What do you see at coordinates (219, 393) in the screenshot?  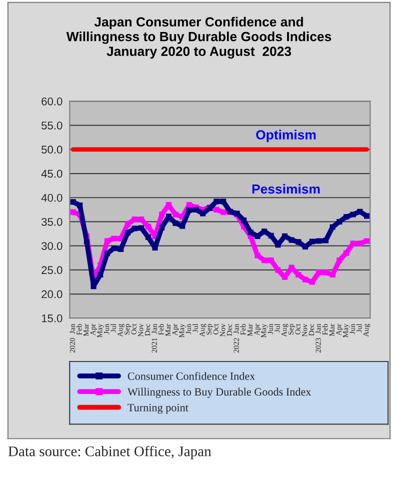 I see `legend-label: Willingness to Buy Durable Goods Index` at bounding box center [219, 393].